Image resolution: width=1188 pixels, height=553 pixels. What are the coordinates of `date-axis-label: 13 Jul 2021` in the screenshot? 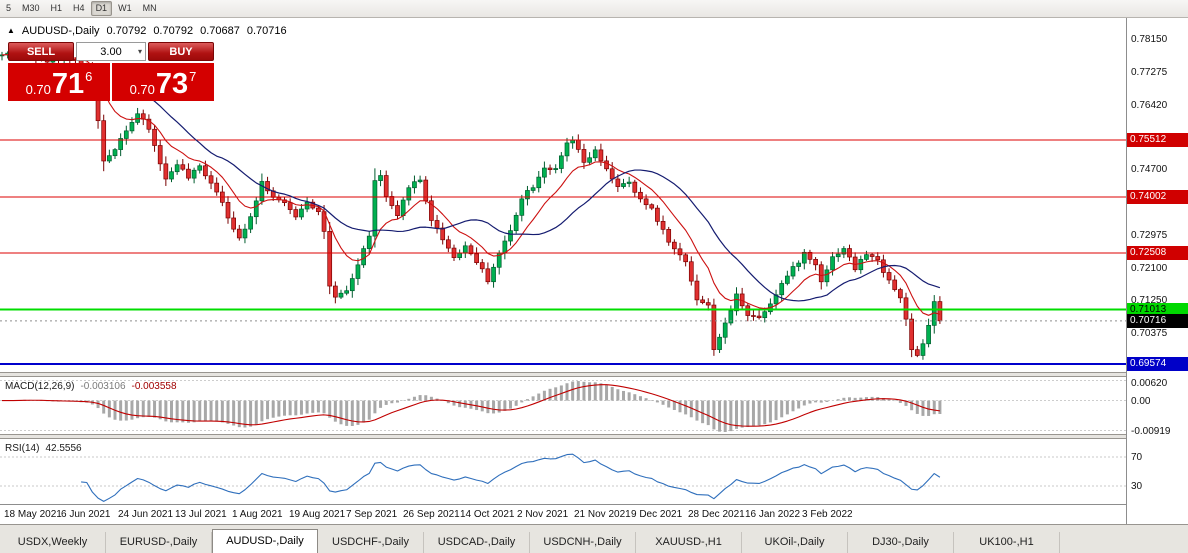 It's located at (201, 514).